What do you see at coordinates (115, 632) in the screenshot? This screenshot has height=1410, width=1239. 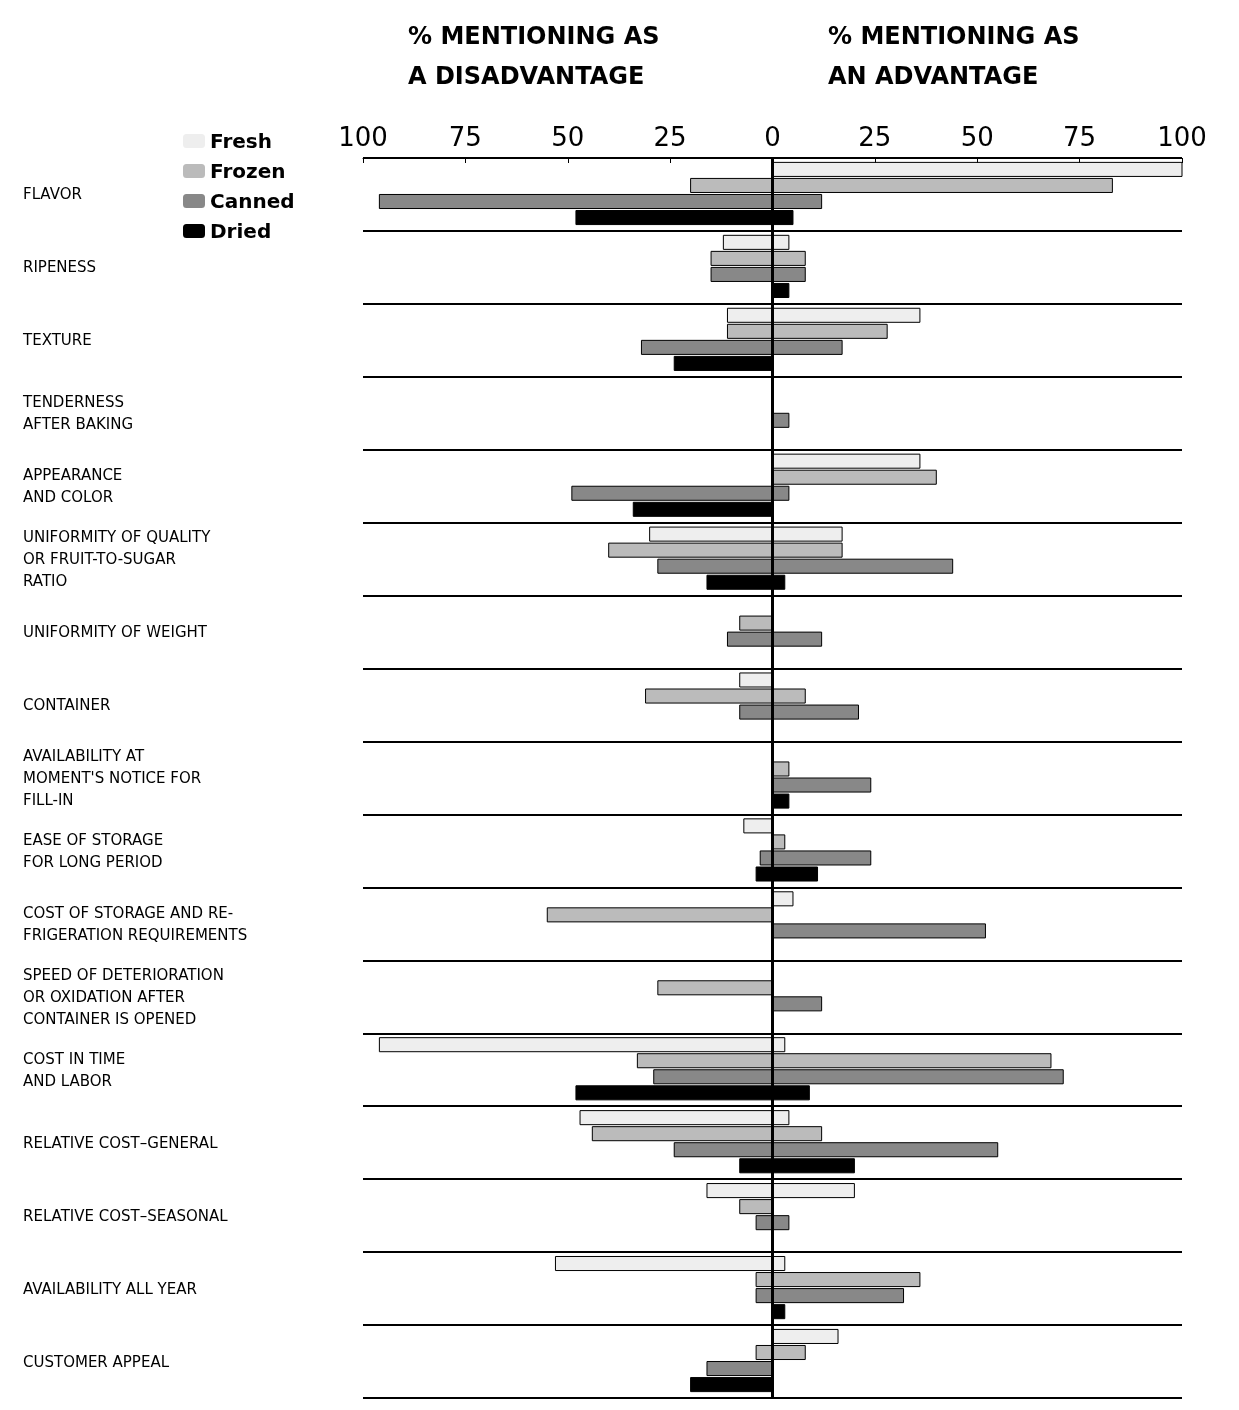 I see `y-tick-label: UNIFORMITY OF WEIGHT` at bounding box center [115, 632].